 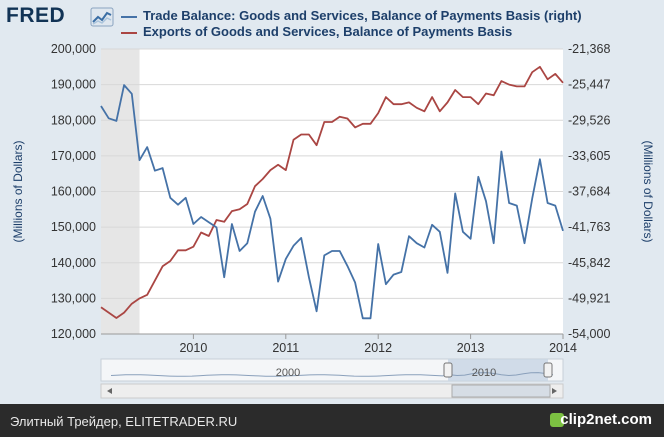 What do you see at coordinates (589, 334) in the screenshot?
I see `y-tick-right: -54,000` at bounding box center [589, 334].